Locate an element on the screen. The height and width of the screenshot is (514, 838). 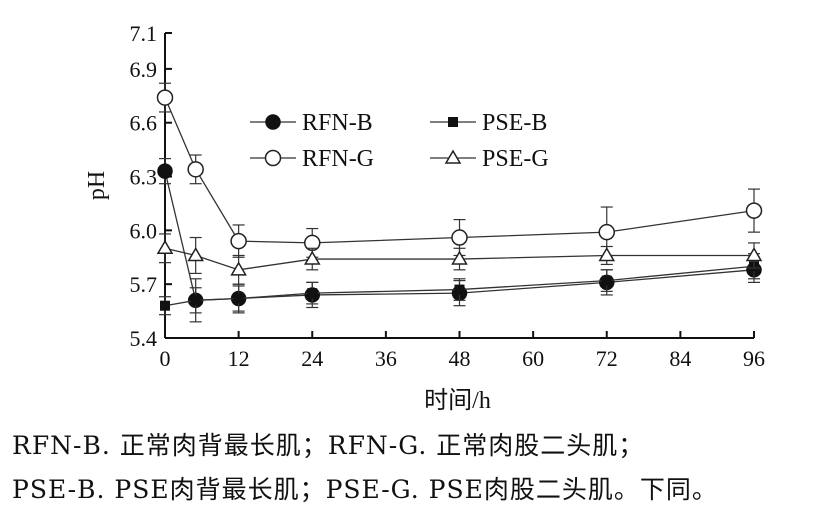
x-tick-label: 72 is located at coordinates (607, 358).